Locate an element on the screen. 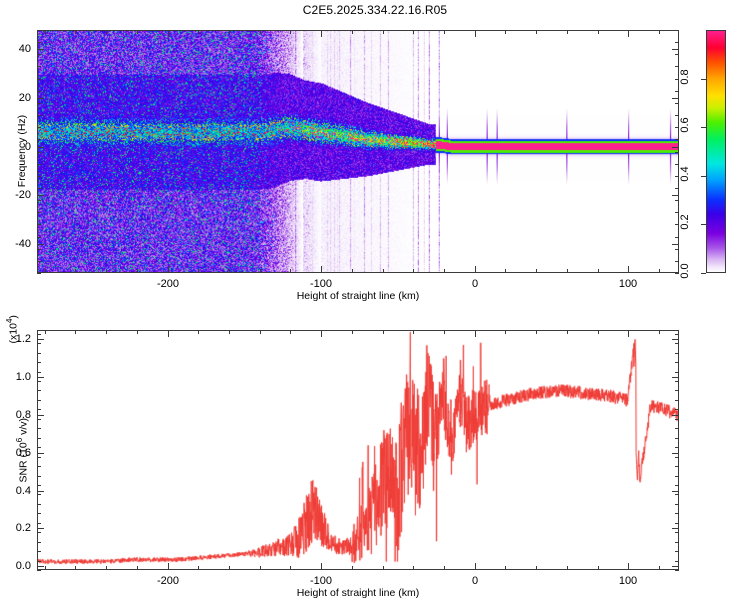  axis-tick-label: 40 is located at coordinates (24, 49).